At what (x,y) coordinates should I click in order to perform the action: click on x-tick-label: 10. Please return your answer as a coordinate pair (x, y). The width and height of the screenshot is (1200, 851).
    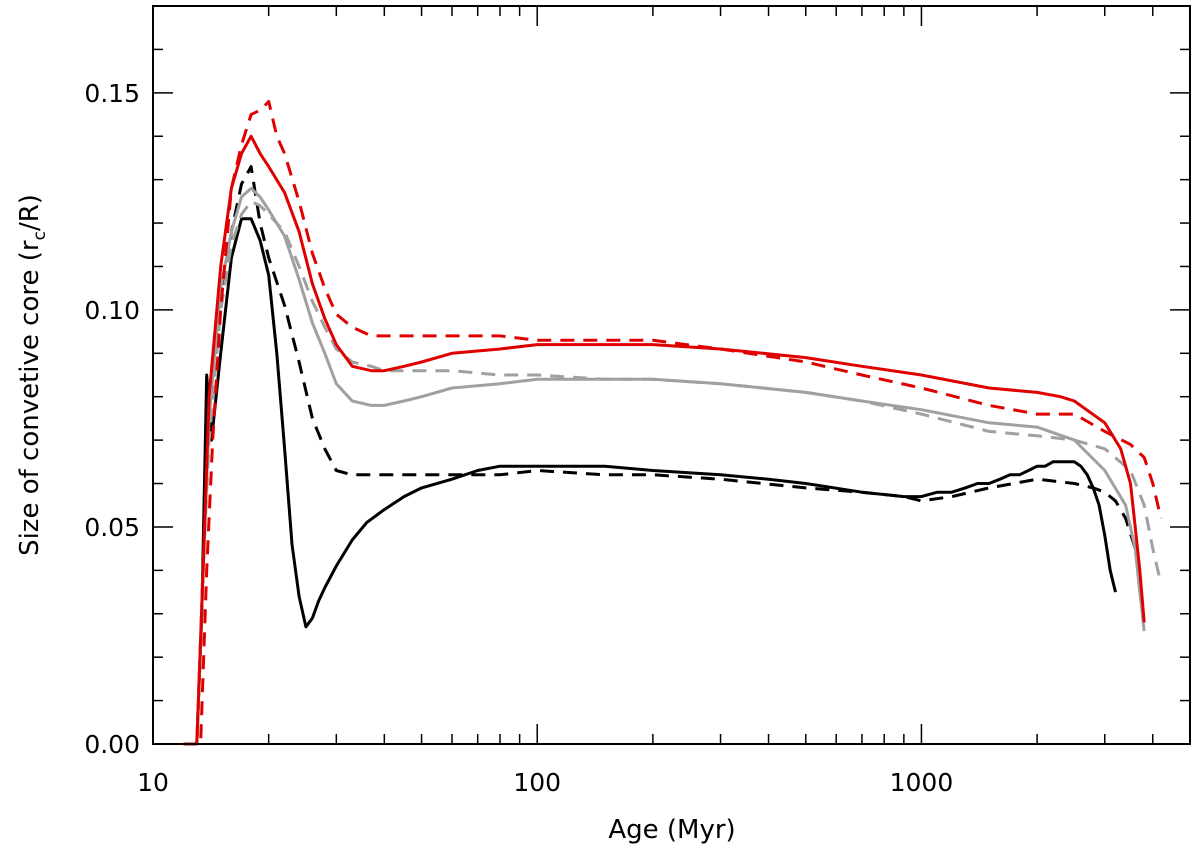
    Looking at the image, I should click on (153, 782).